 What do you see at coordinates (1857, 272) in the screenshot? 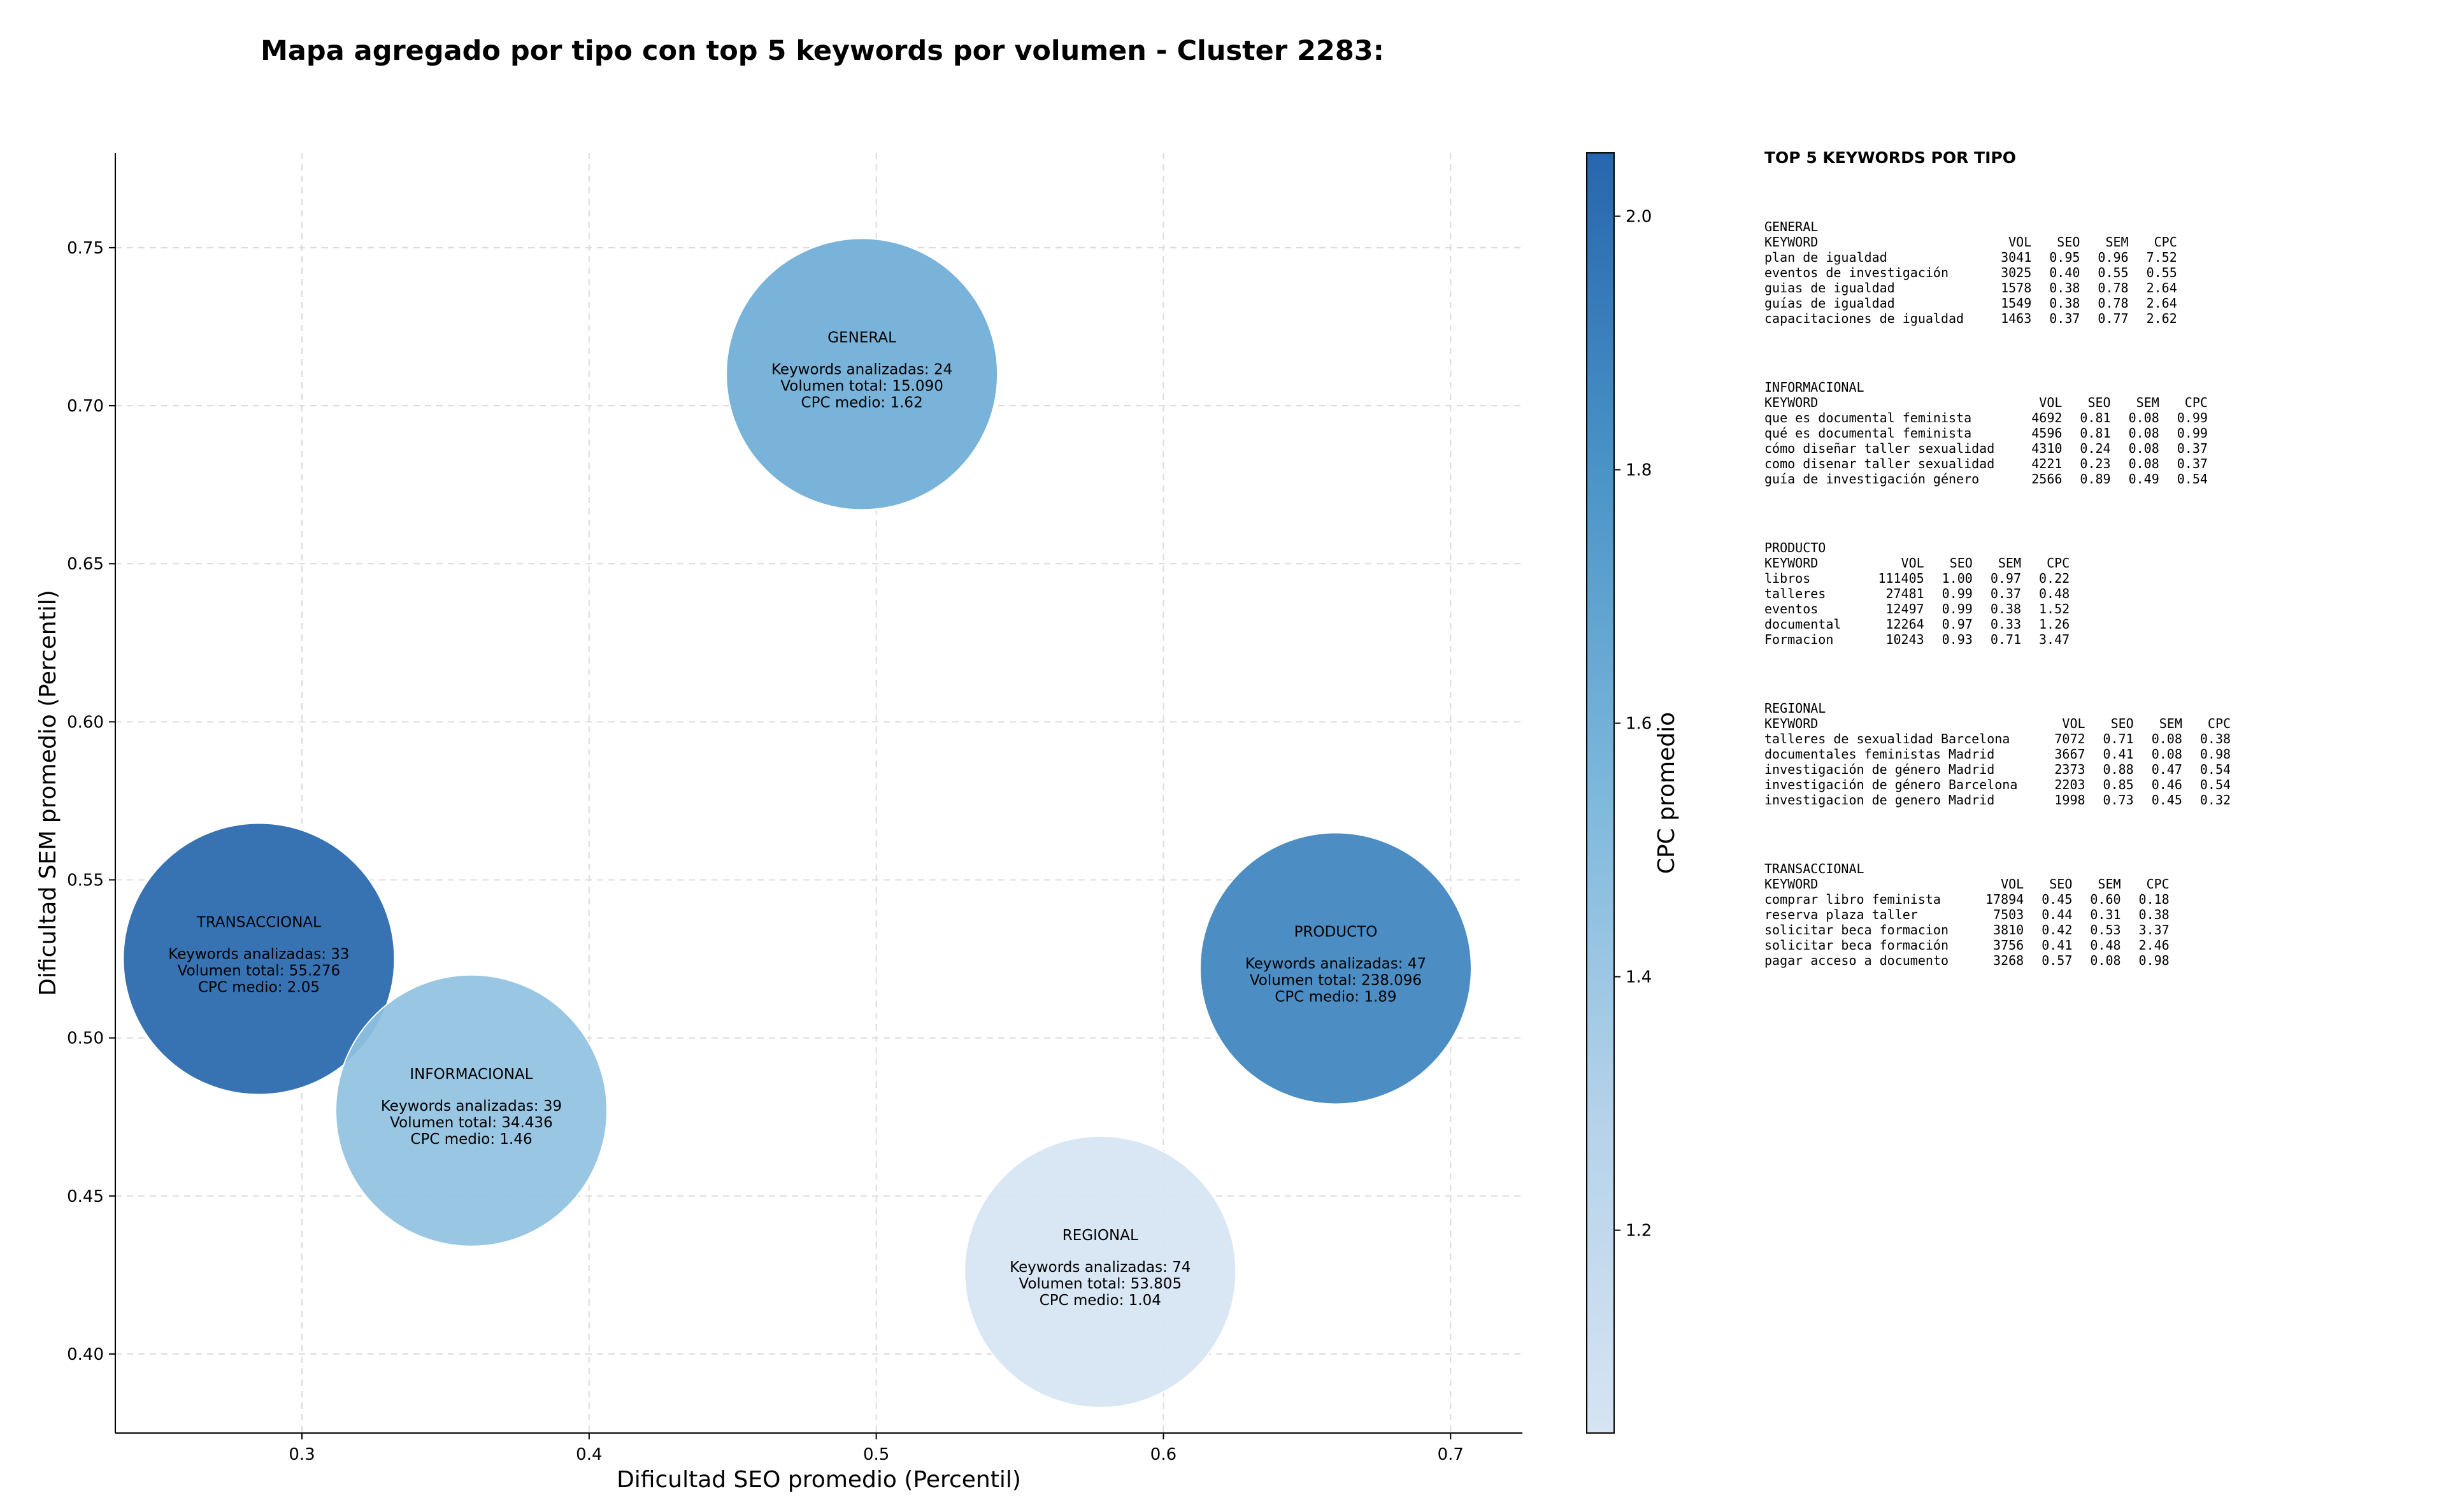
I see `keyword-cell: eventos de investigación` at bounding box center [1857, 272].